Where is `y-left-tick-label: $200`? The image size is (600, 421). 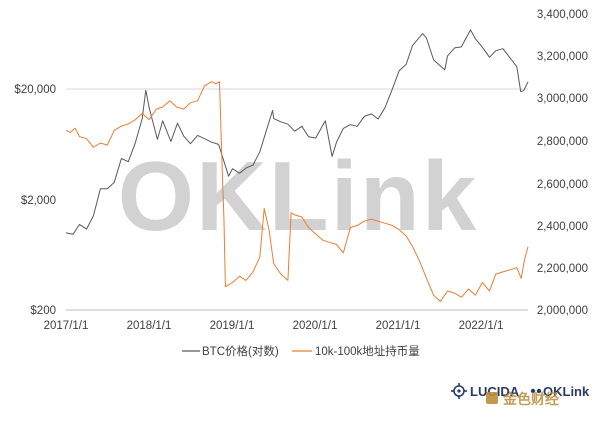 y-left-tick-label: $200 is located at coordinates (43, 311).